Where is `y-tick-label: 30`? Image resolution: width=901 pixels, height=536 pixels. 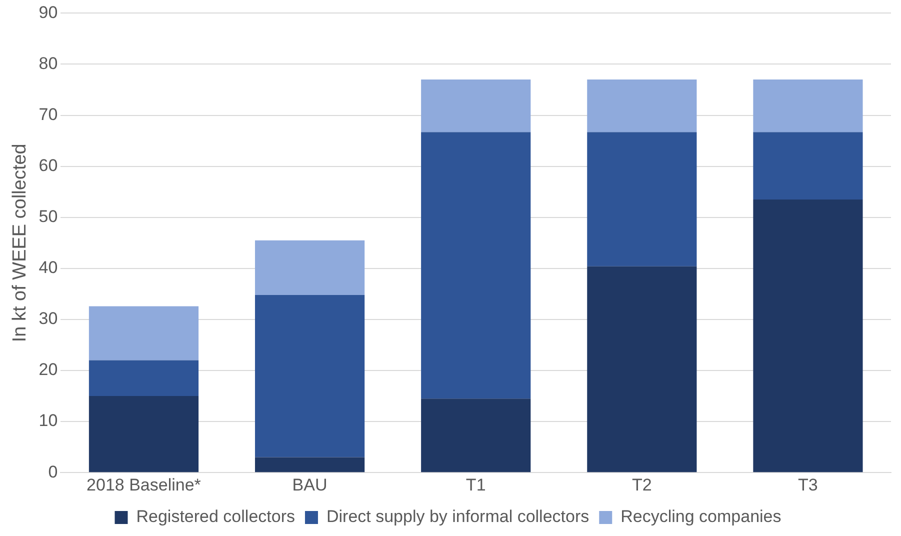 y-tick-label: 30 is located at coordinates (48, 318).